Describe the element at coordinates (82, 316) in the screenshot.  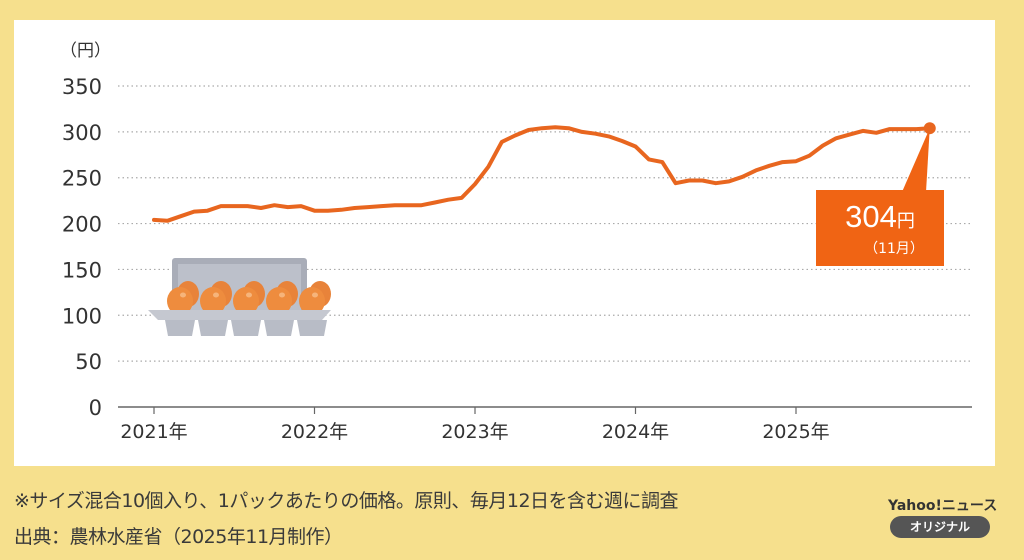
I see `y-tick-label: 100` at that location.